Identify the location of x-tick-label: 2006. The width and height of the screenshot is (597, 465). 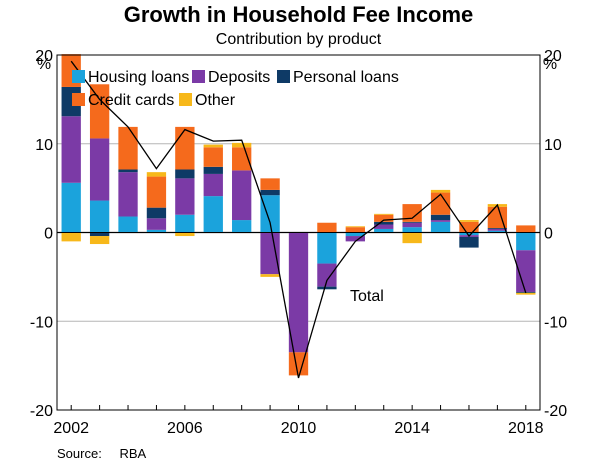
(185, 428).